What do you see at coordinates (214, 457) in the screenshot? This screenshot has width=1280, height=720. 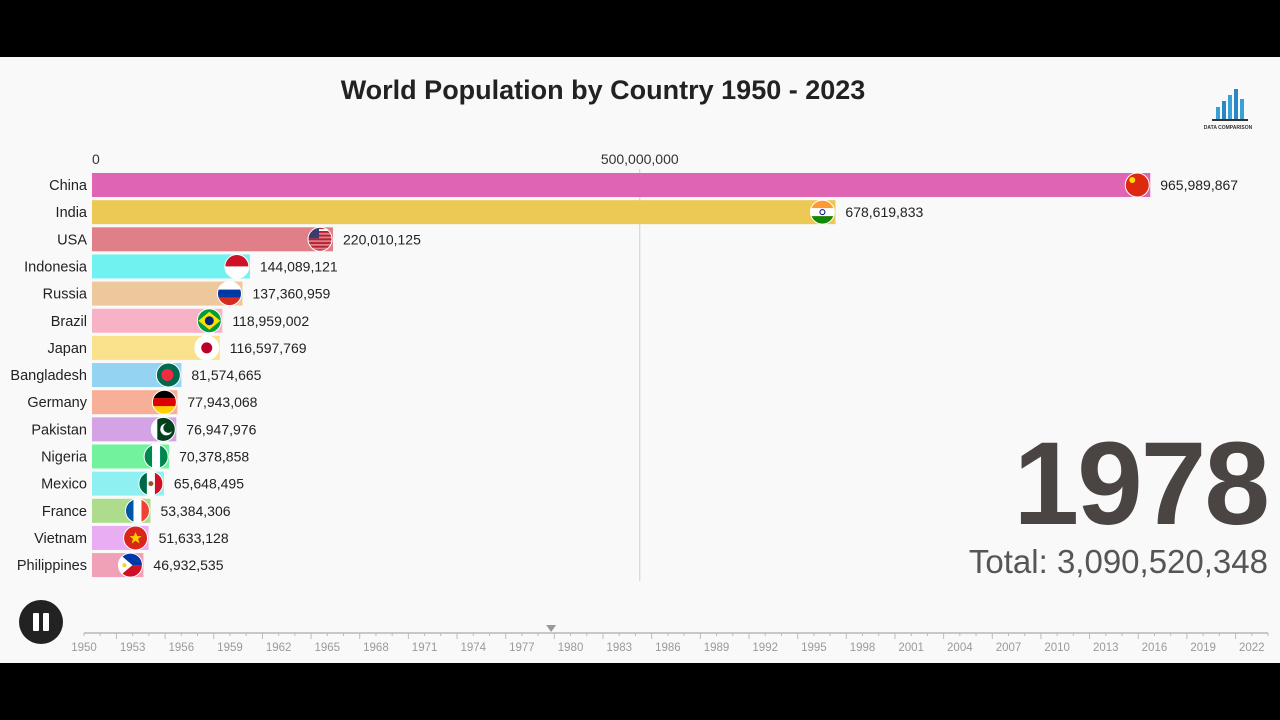 I see `value-label: 70,378,858` at bounding box center [214, 457].